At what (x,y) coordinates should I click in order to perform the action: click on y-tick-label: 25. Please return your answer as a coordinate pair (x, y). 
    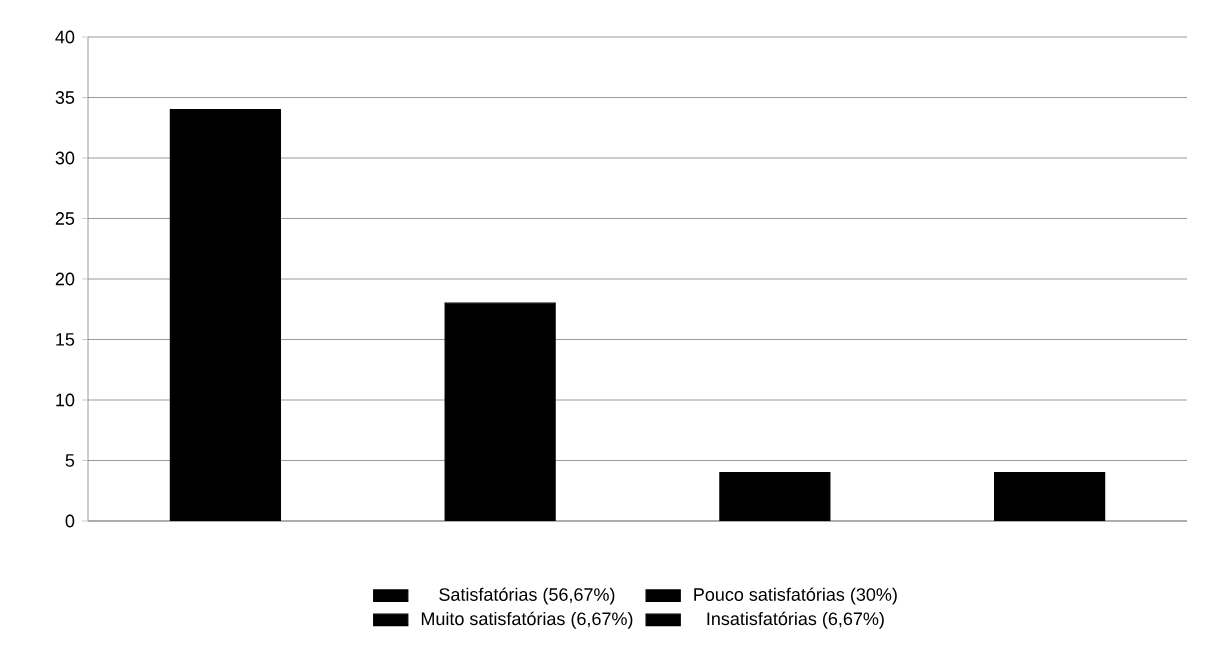
    Looking at the image, I should click on (65, 218).